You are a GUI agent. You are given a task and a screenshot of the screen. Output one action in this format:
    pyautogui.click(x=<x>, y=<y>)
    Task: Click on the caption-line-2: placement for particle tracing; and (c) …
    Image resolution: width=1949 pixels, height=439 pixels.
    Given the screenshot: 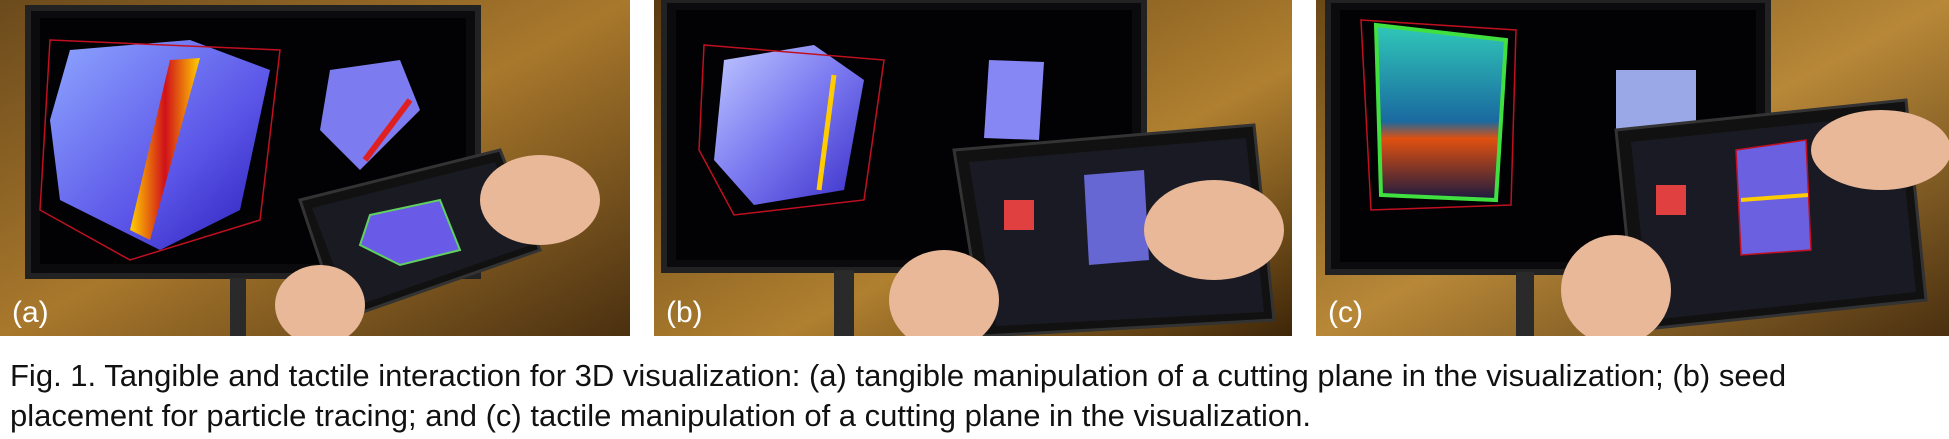 What is the action you would take?
    pyautogui.click(x=660, y=415)
    